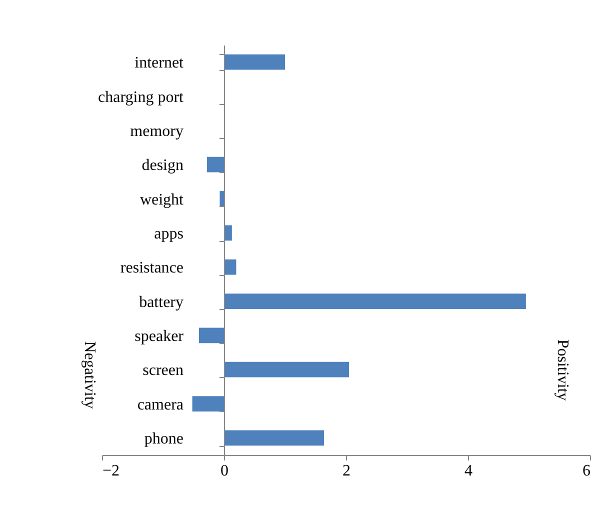  What do you see at coordinates (141, 97) in the screenshot?
I see `y-tick-label: charging port` at bounding box center [141, 97].